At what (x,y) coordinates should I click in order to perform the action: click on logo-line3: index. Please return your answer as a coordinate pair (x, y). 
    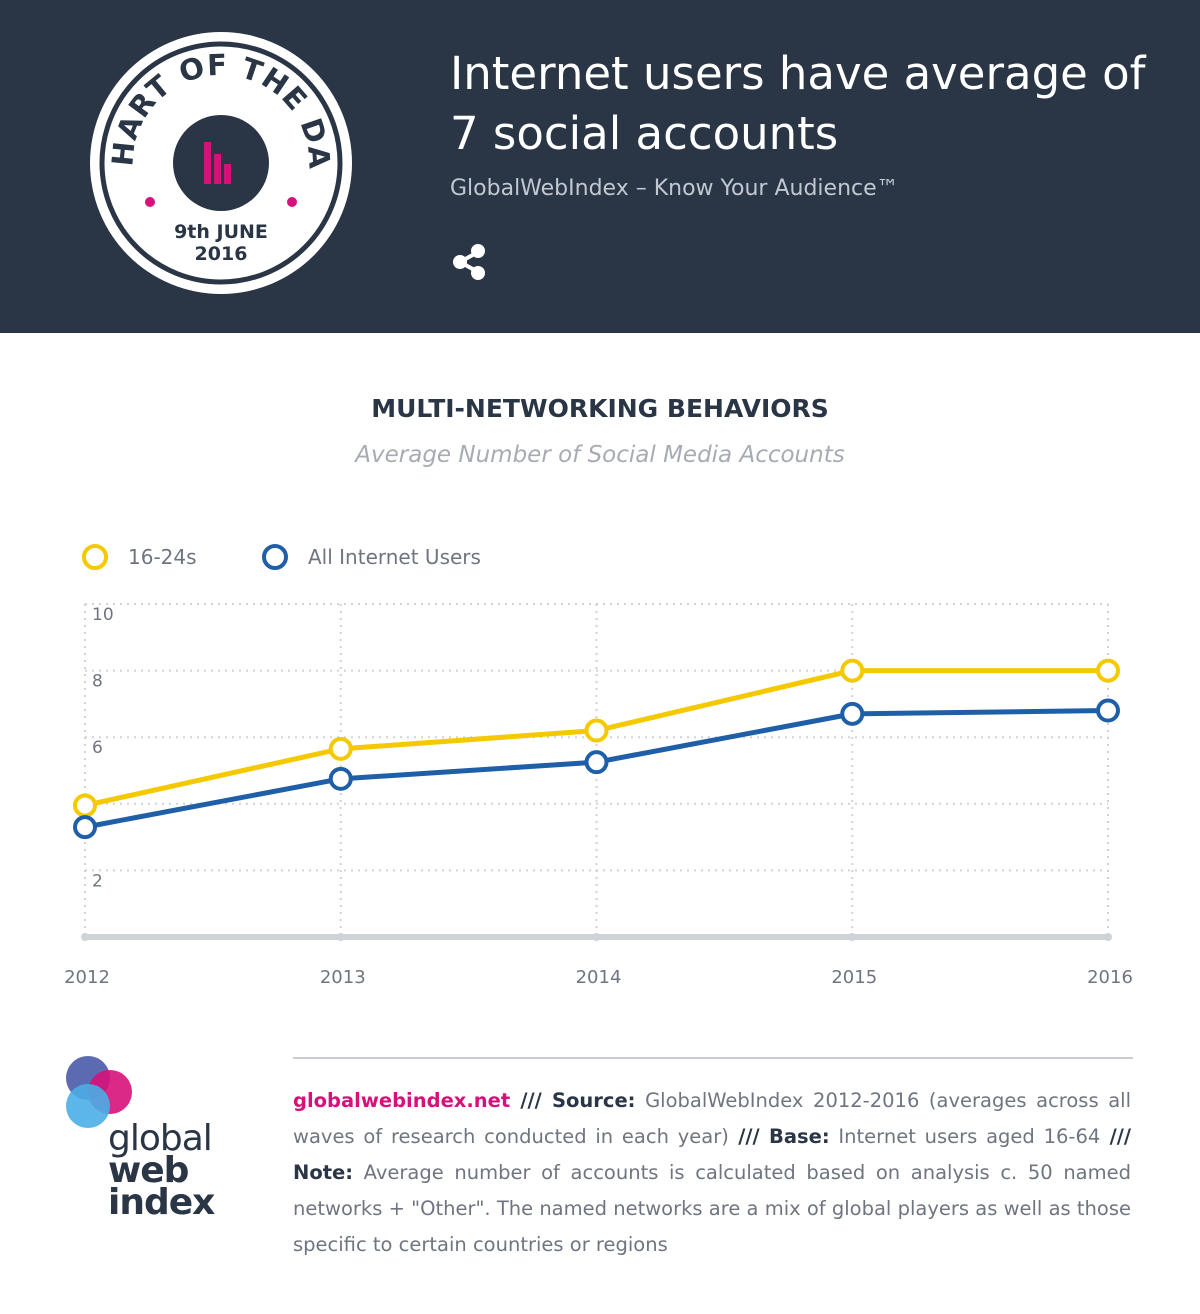
    Looking at the image, I should click on (161, 1202).